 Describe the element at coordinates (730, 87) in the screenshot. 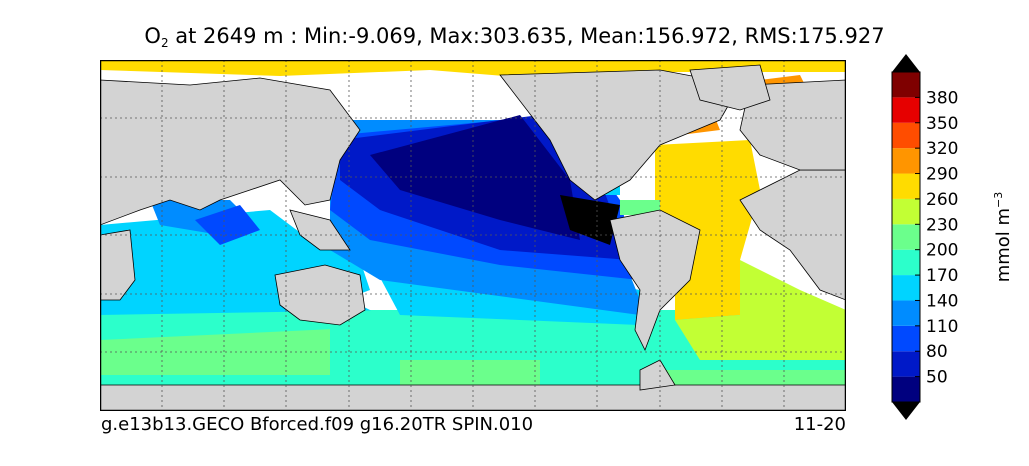

I see `land-greenland` at that location.